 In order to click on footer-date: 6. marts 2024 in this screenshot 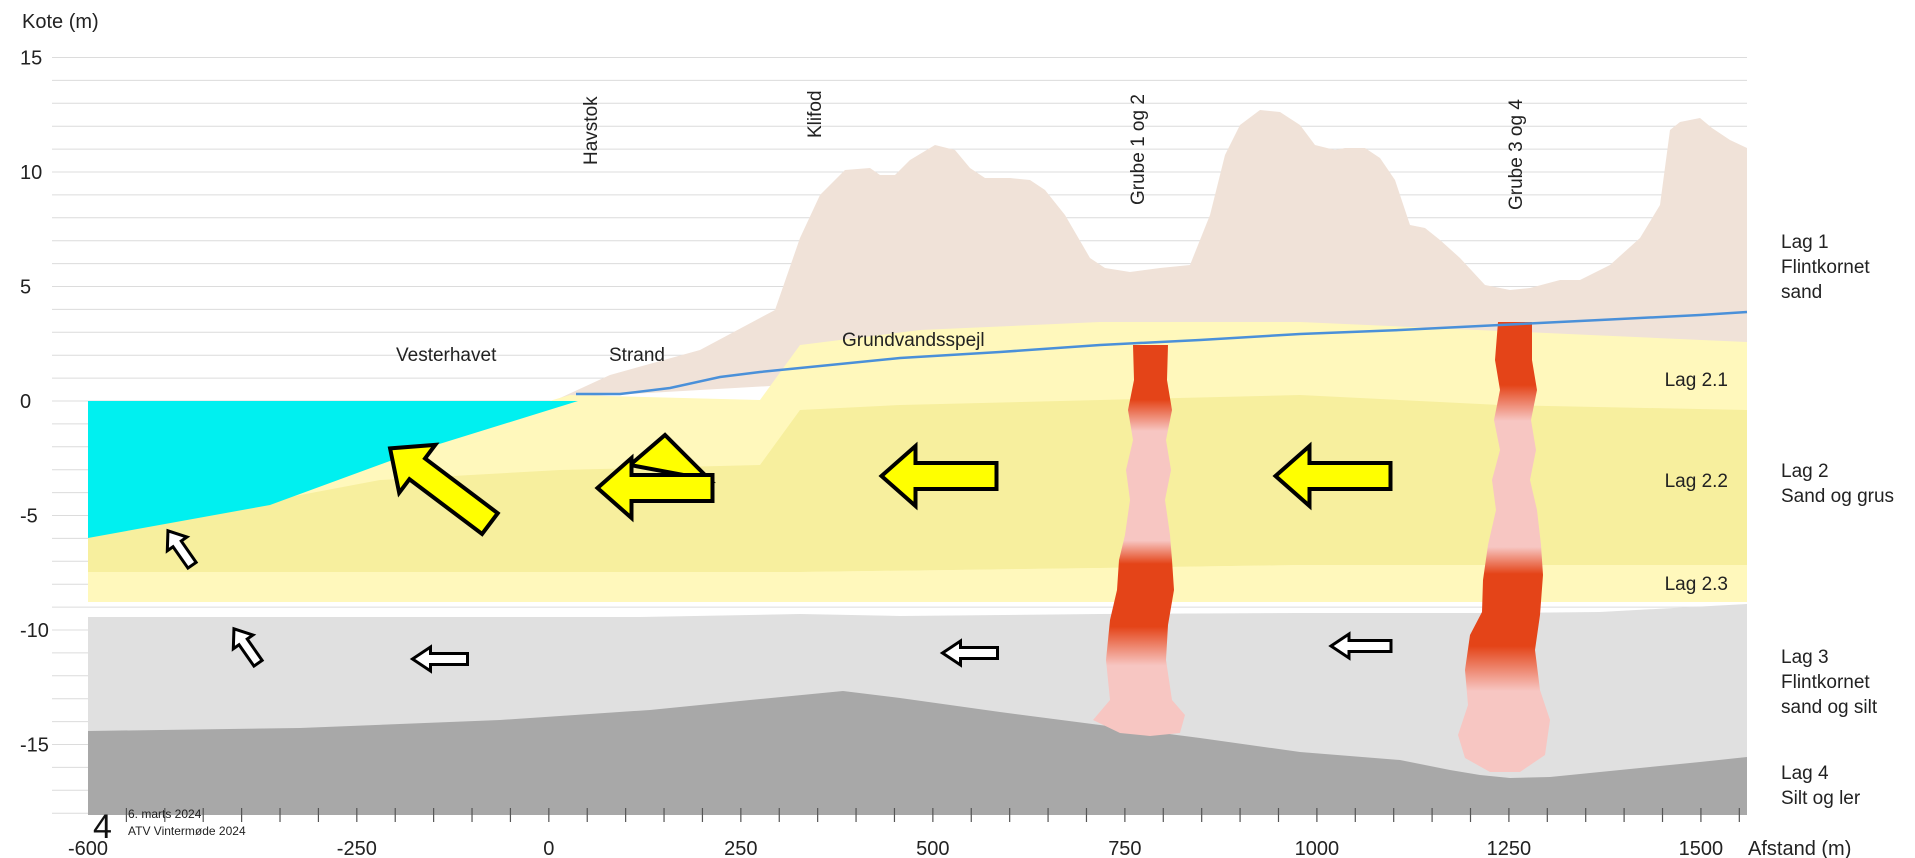, I will do `click(165, 814)`.